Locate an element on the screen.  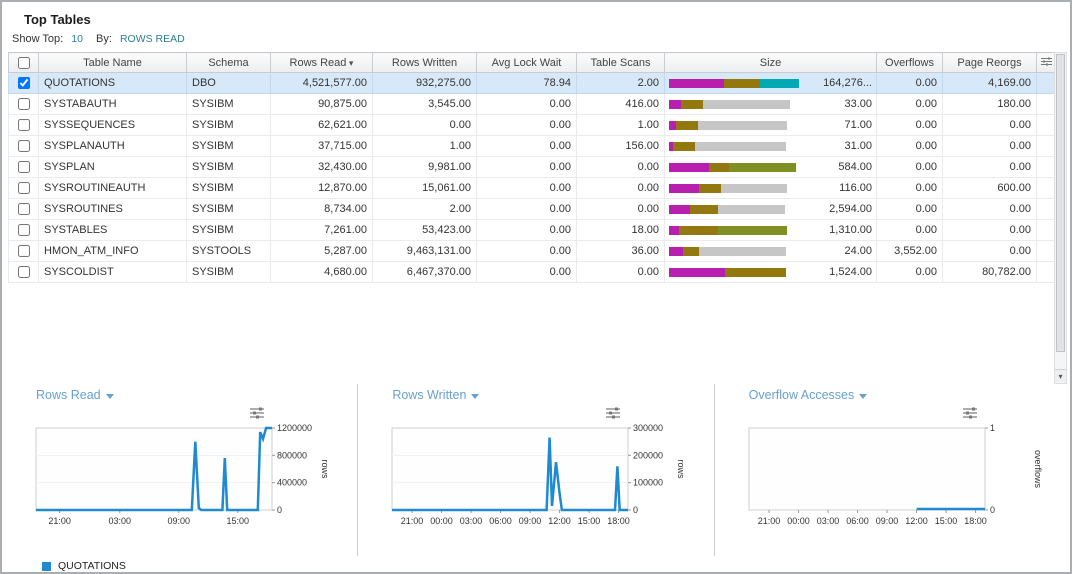
cell-size: 33.00 is located at coordinates (770, 104).